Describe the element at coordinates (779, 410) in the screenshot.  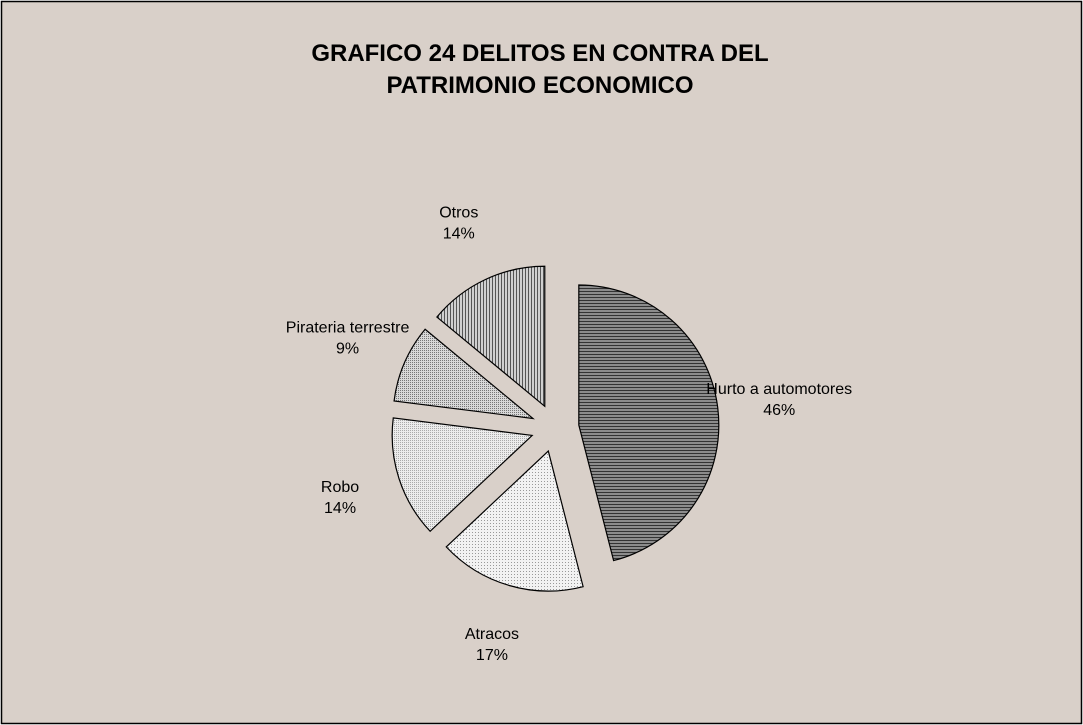
I see `slice-value-label: 46%` at that location.